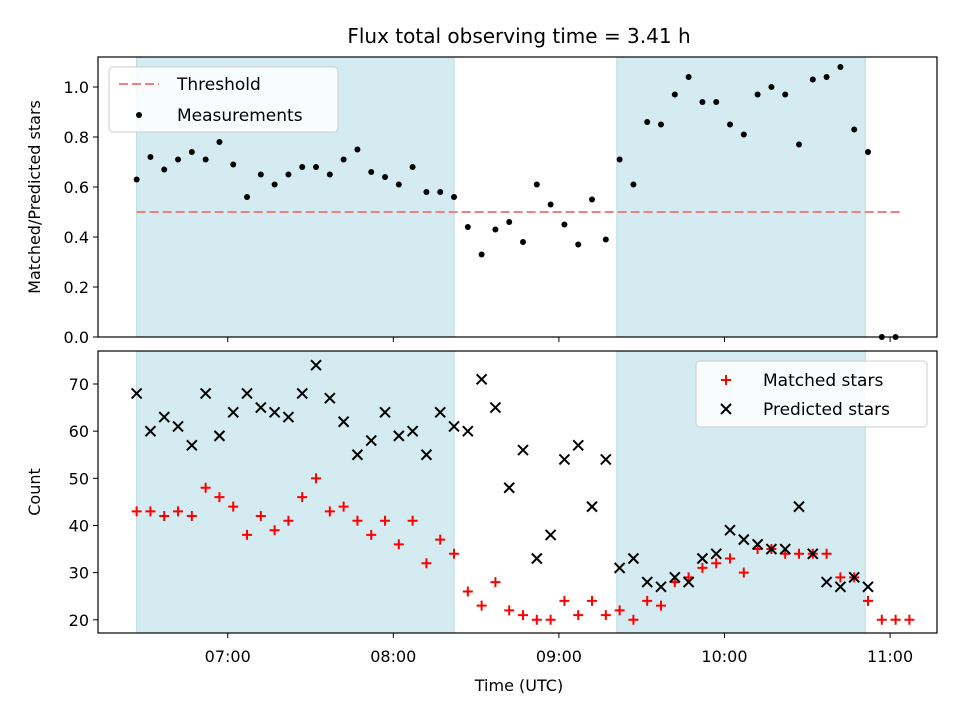 This screenshot has height=720, width=960. I want to click on x-axis-label: Time (UTC), so click(518, 685).